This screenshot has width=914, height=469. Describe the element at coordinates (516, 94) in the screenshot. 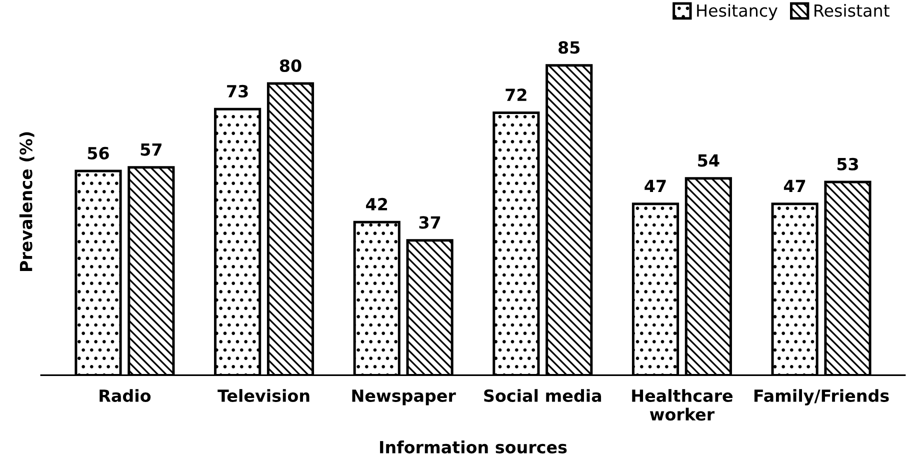

I see `data-label: 72` at that location.